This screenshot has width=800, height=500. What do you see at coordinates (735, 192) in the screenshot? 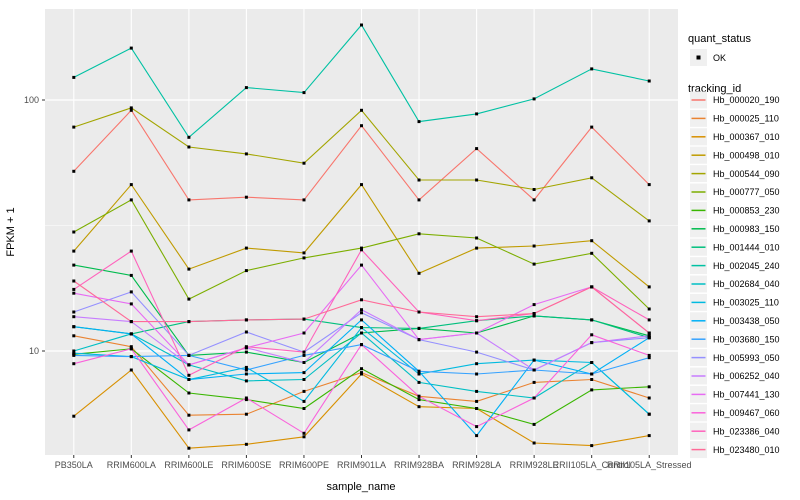
I see `legend-item-Hb_000777_050: Hb_000777_050` at bounding box center [735, 192].